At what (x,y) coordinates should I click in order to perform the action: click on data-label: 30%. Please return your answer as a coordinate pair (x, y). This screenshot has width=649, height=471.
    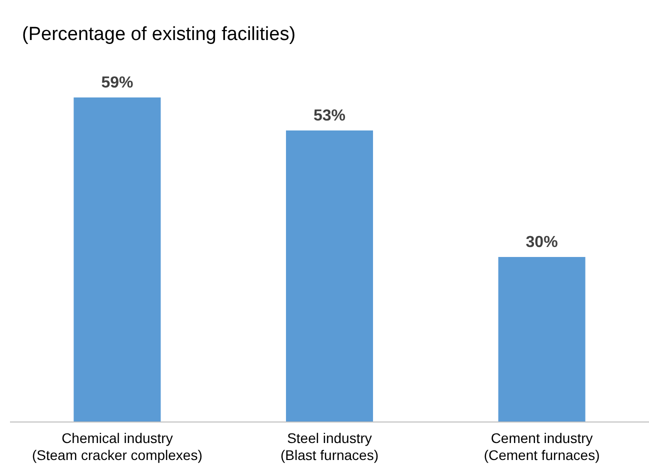
    Looking at the image, I should click on (542, 242).